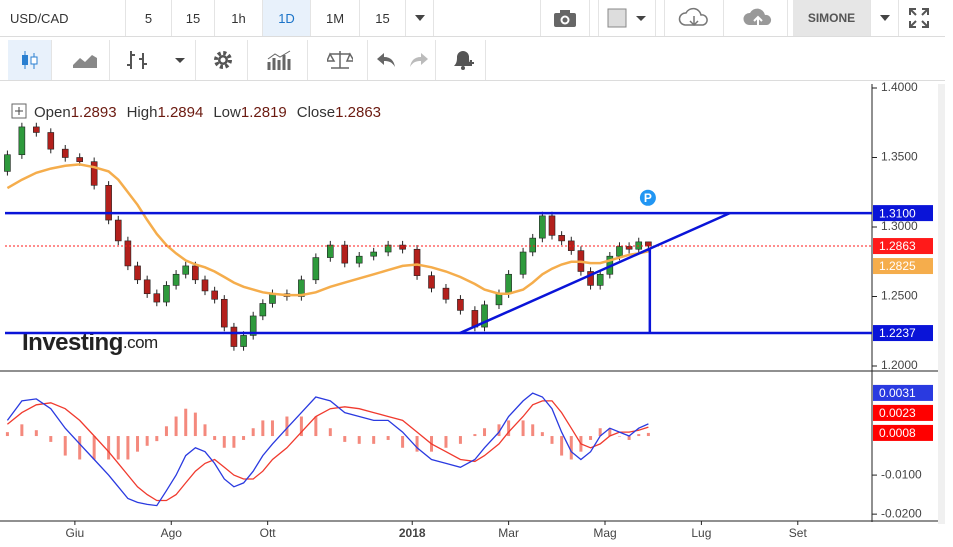 This screenshot has height=547, width=953. Describe the element at coordinates (832, 18) in the screenshot. I see `user-button: SIMONE` at that location.